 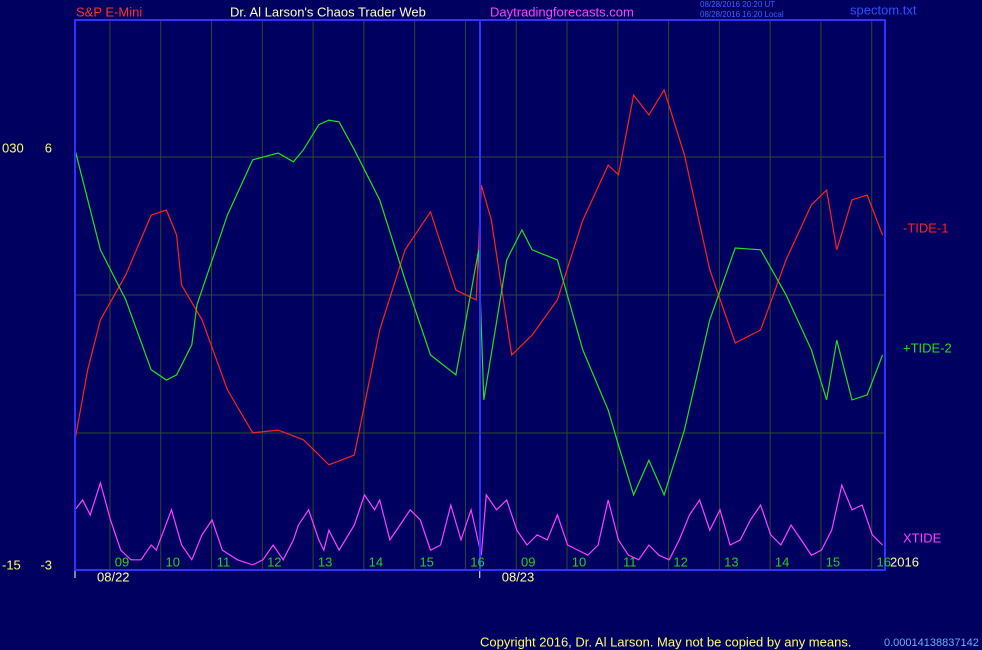 What do you see at coordinates (562, 11) in the screenshot?
I see `site-url: Daytradingforecasts.com` at bounding box center [562, 11].